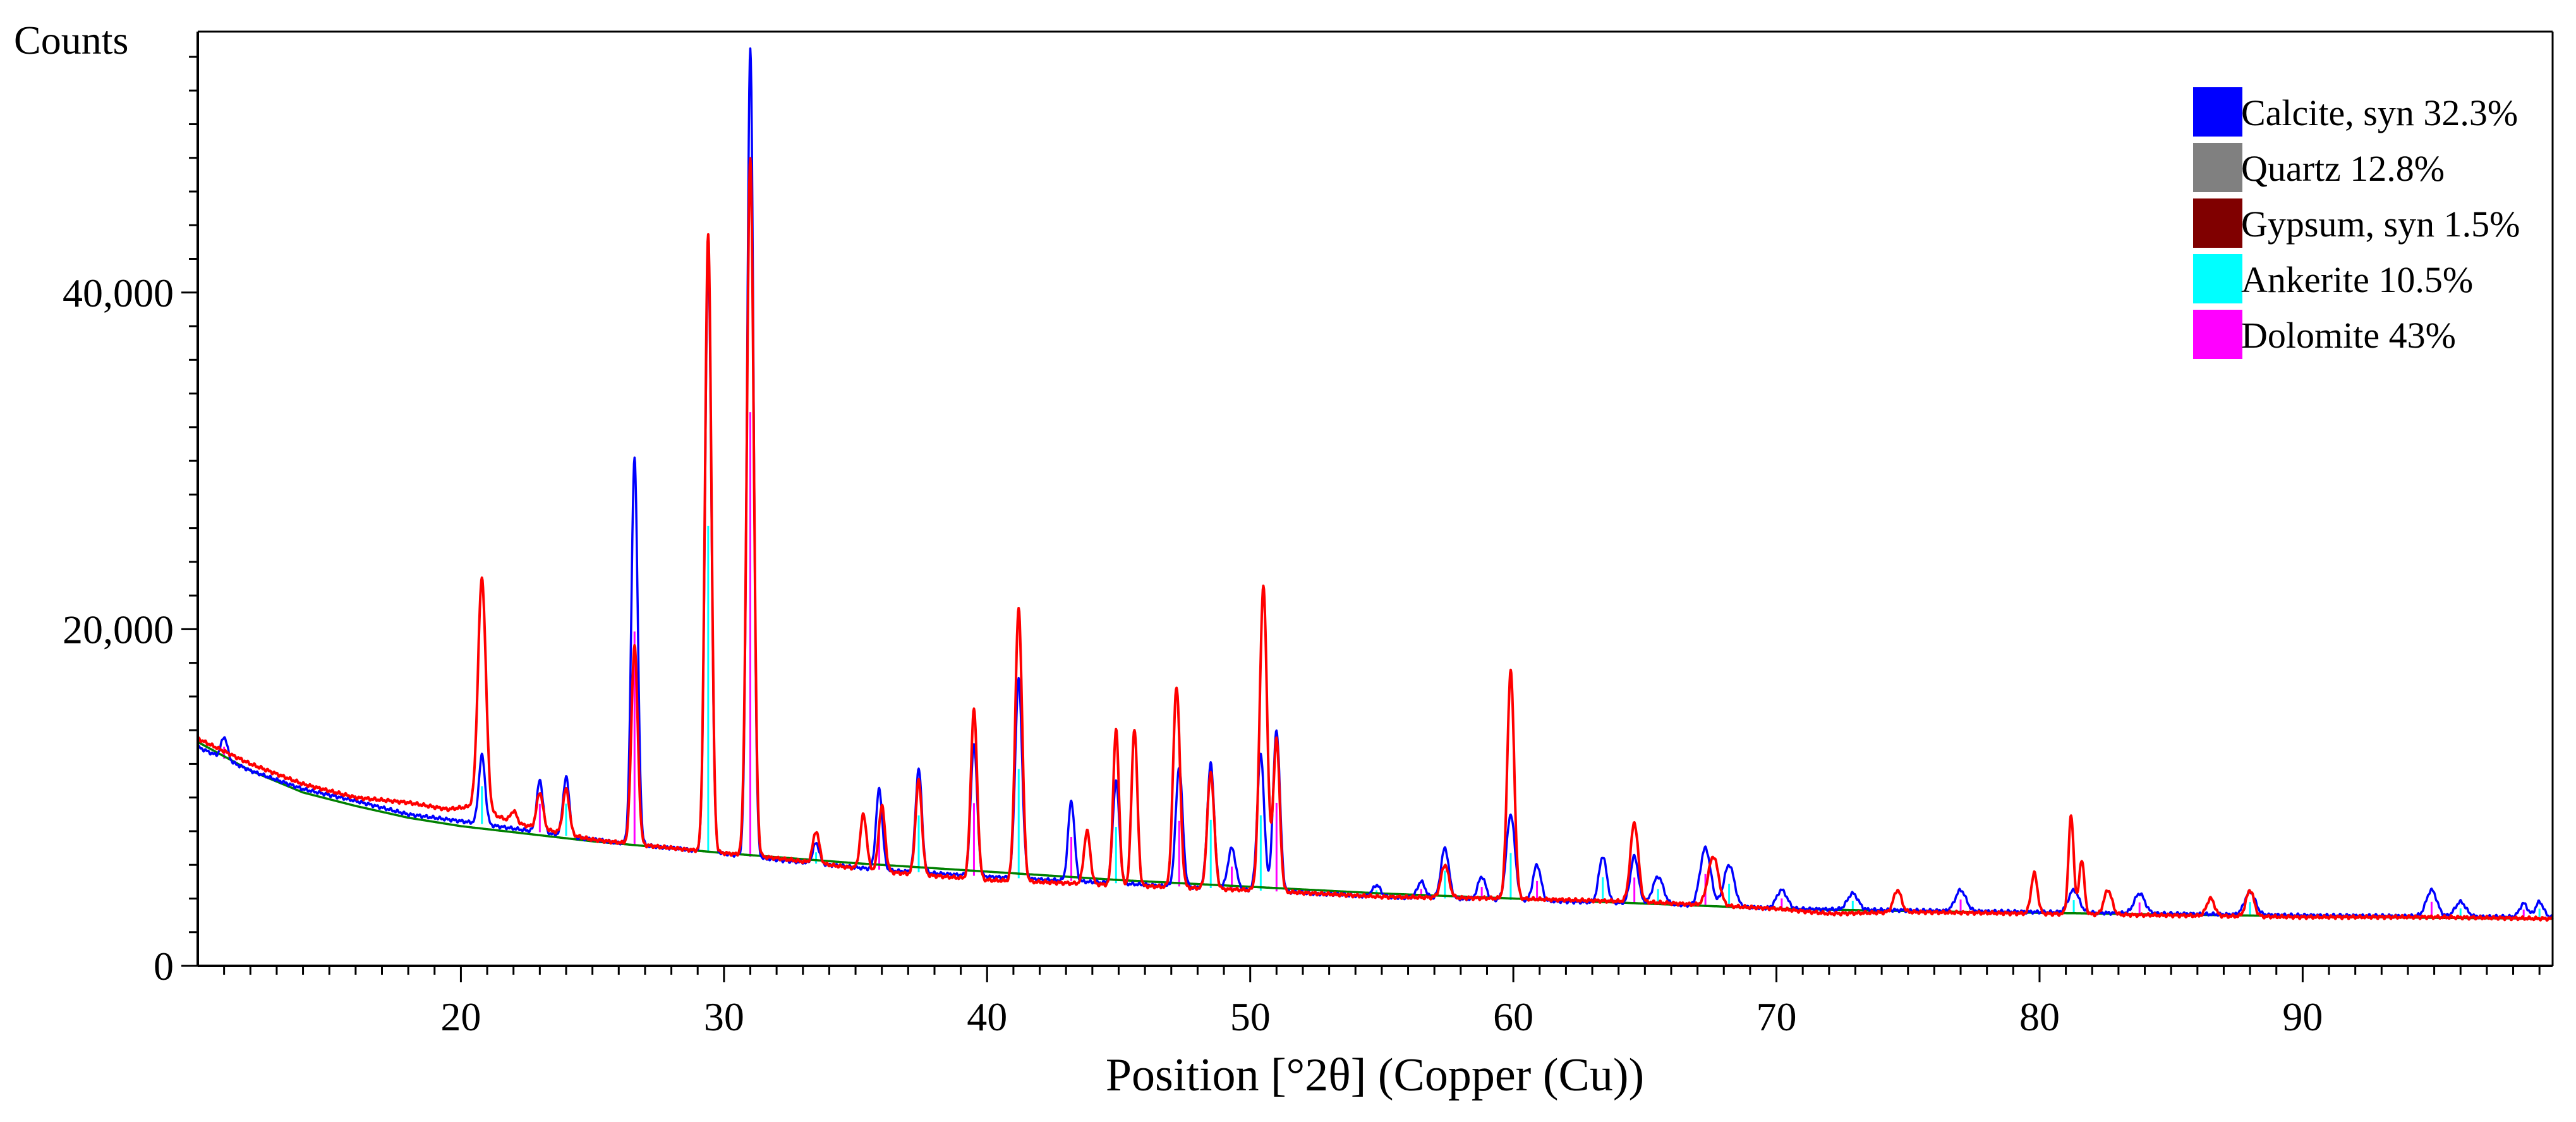 This screenshot has width=2576, height=1122. What do you see at coordinates (1777, 1017) in the screenshot?
I see `x-tick-label: 70` at bounding box center [1777, 1017].